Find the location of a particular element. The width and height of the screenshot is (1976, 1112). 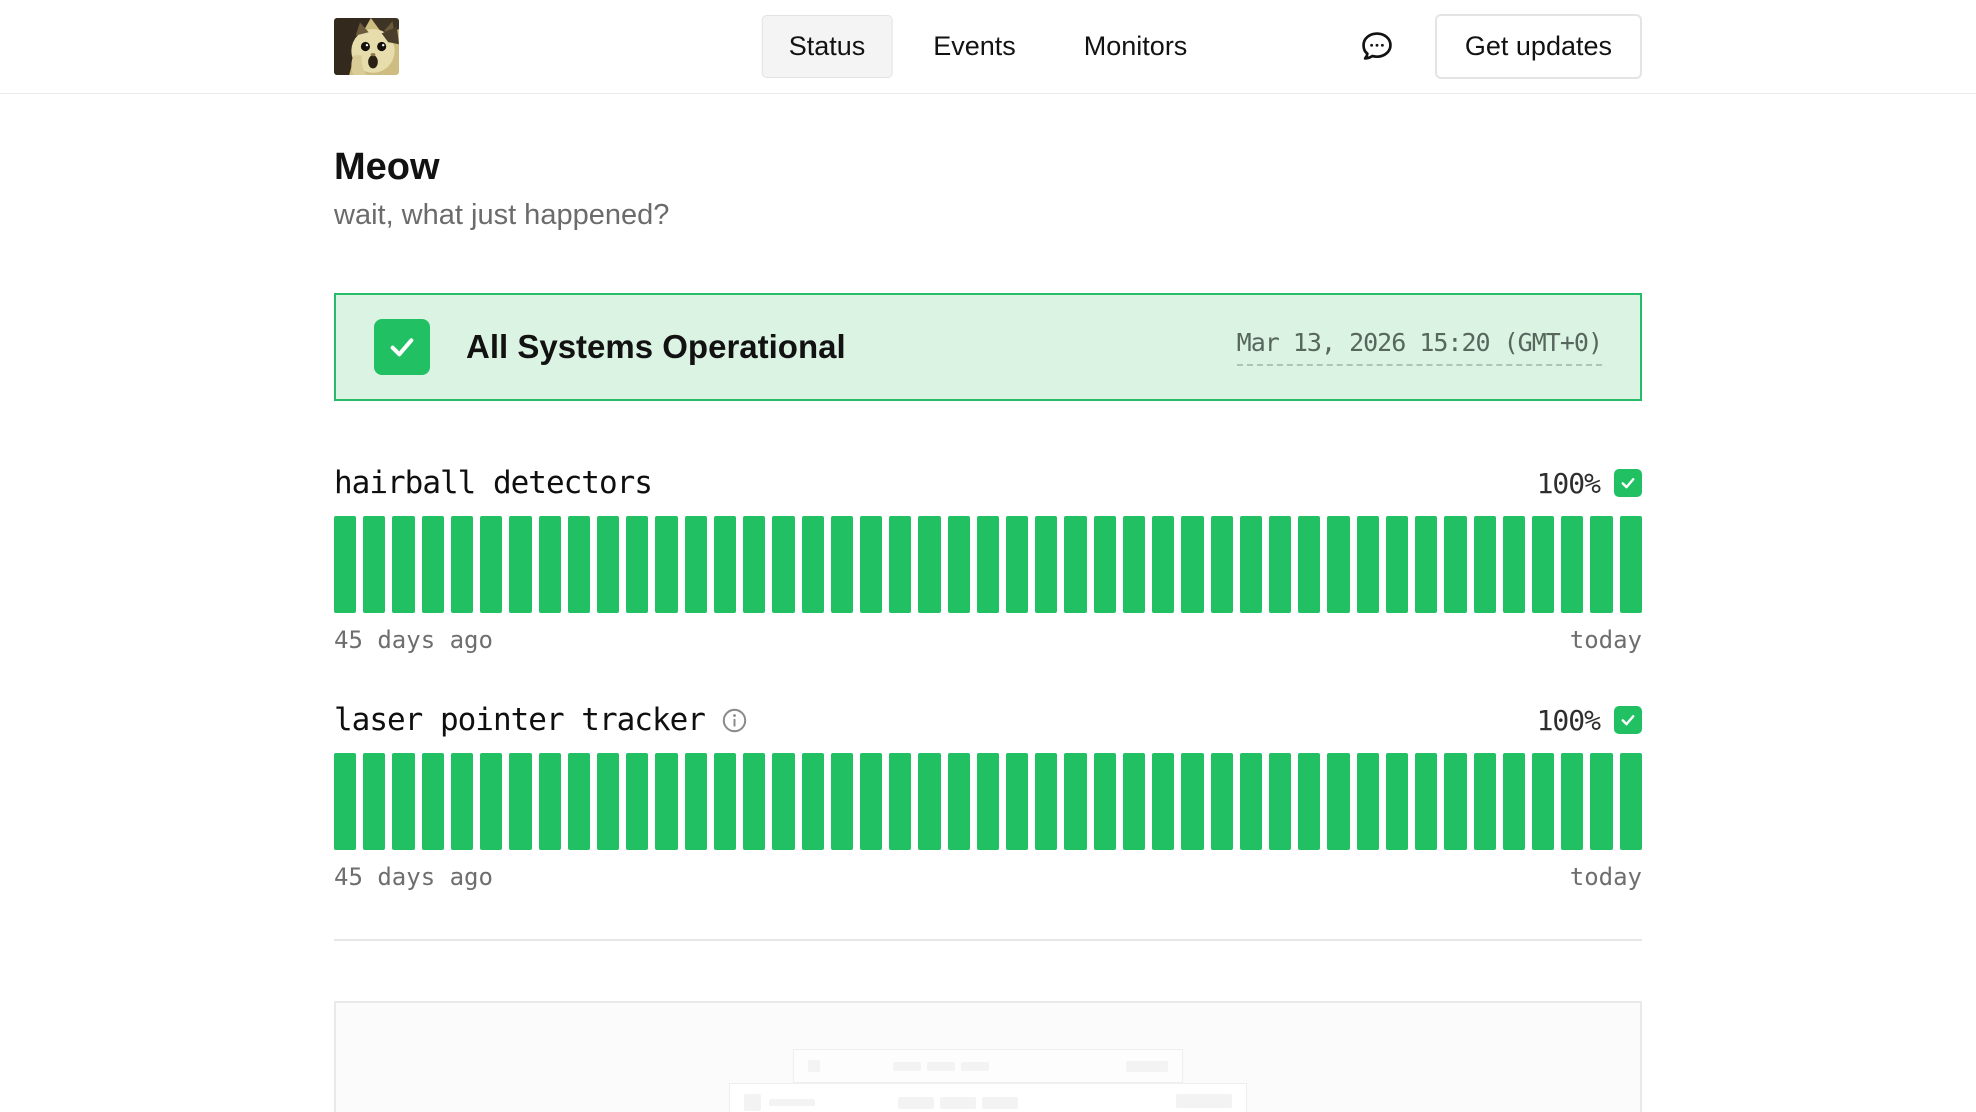

tab-monitors: Monitors is located at coordinates (1135, 46).